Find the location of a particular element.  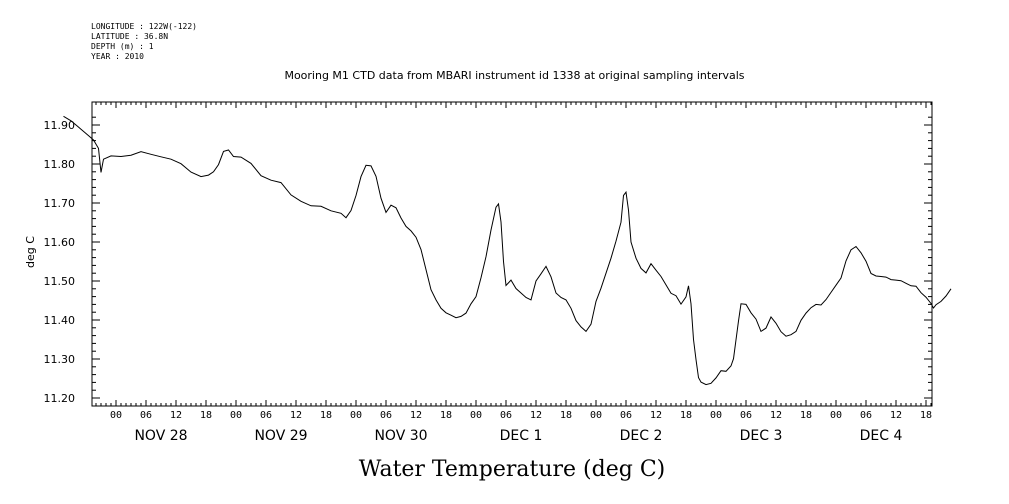

y-tick-label: 11.90 is located at coordinates (60, 125).